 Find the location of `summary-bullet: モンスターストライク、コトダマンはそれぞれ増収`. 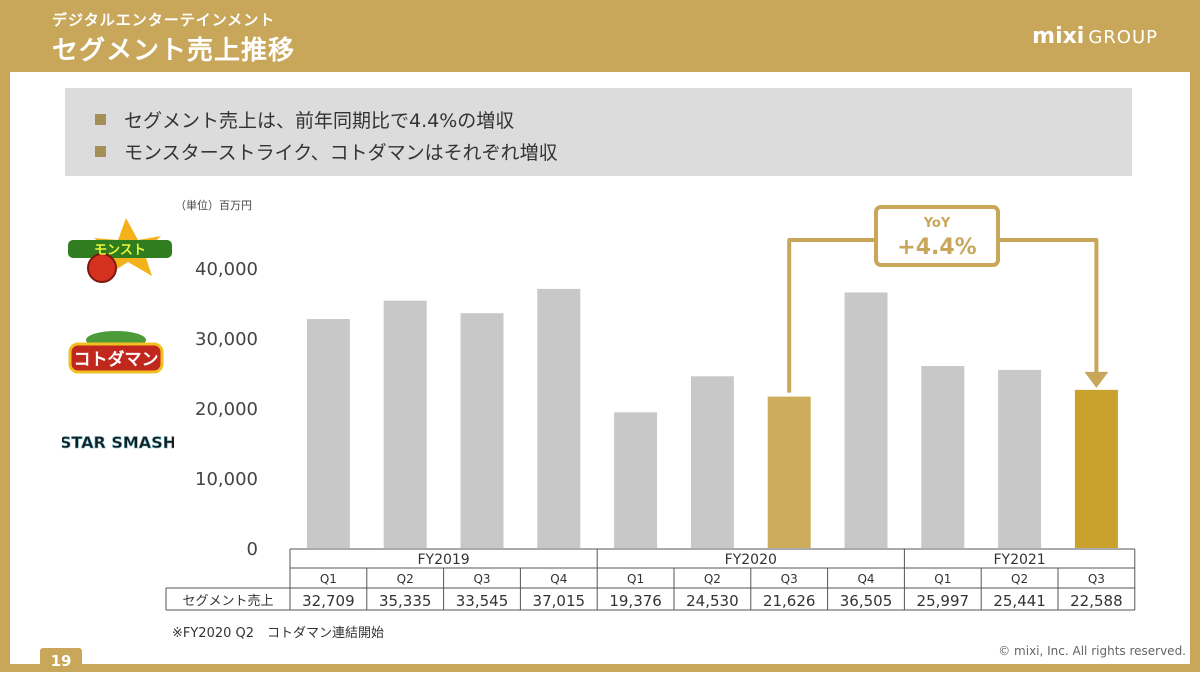

summary-bullet: モンスターストライク、コトダマンはそれぞれ増収 is located at coordinates (326, 151).